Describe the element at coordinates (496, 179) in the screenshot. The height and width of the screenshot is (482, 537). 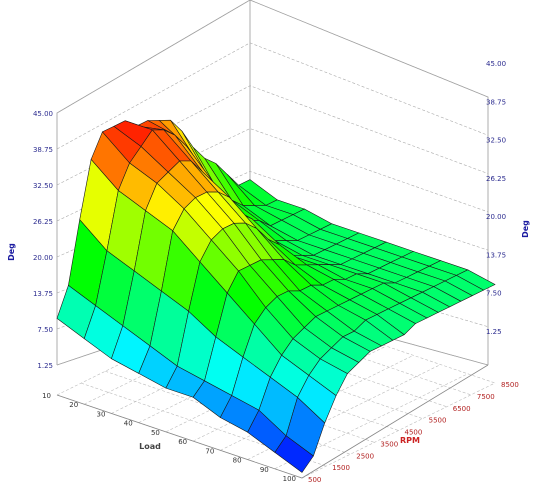
I see `z-tick-label-right: 26.25` at that location.